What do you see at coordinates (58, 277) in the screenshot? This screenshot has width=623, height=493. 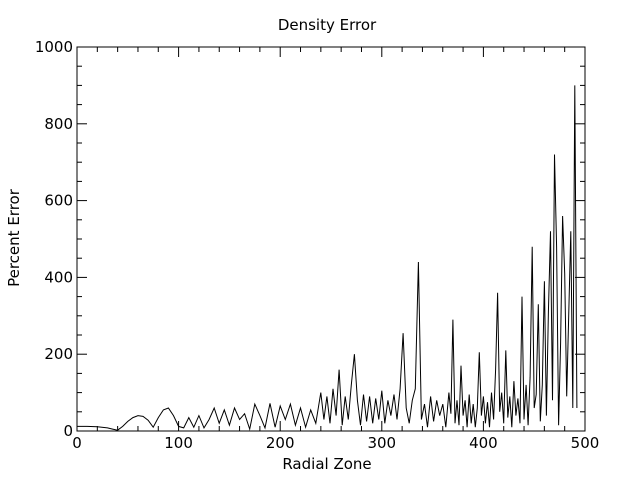 I see `y-tick-label: 400` at bounding box center [58, 277].